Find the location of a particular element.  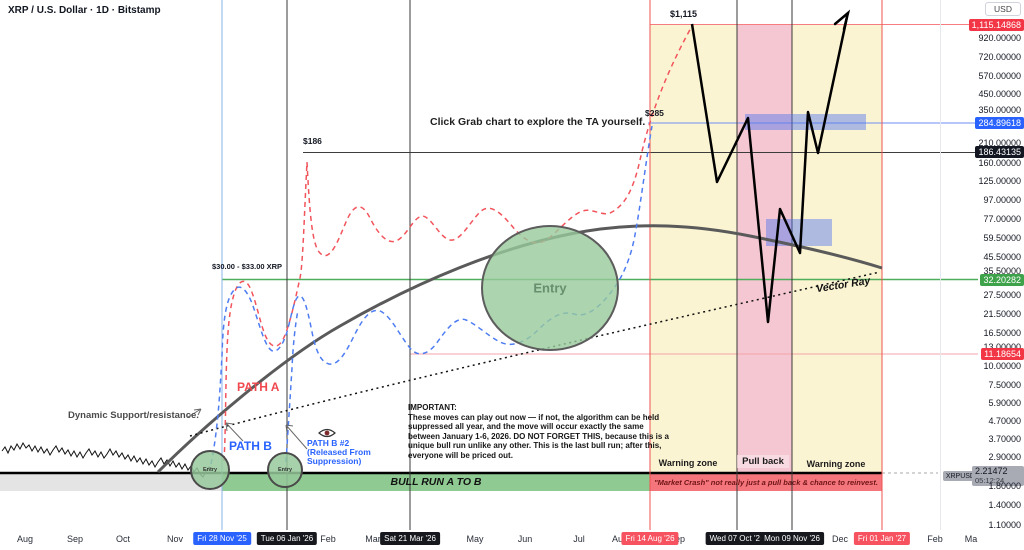

symbol-title: XRP / U.S. Dollar · 1D · Bitstamp is located at coordinates (84, 10).